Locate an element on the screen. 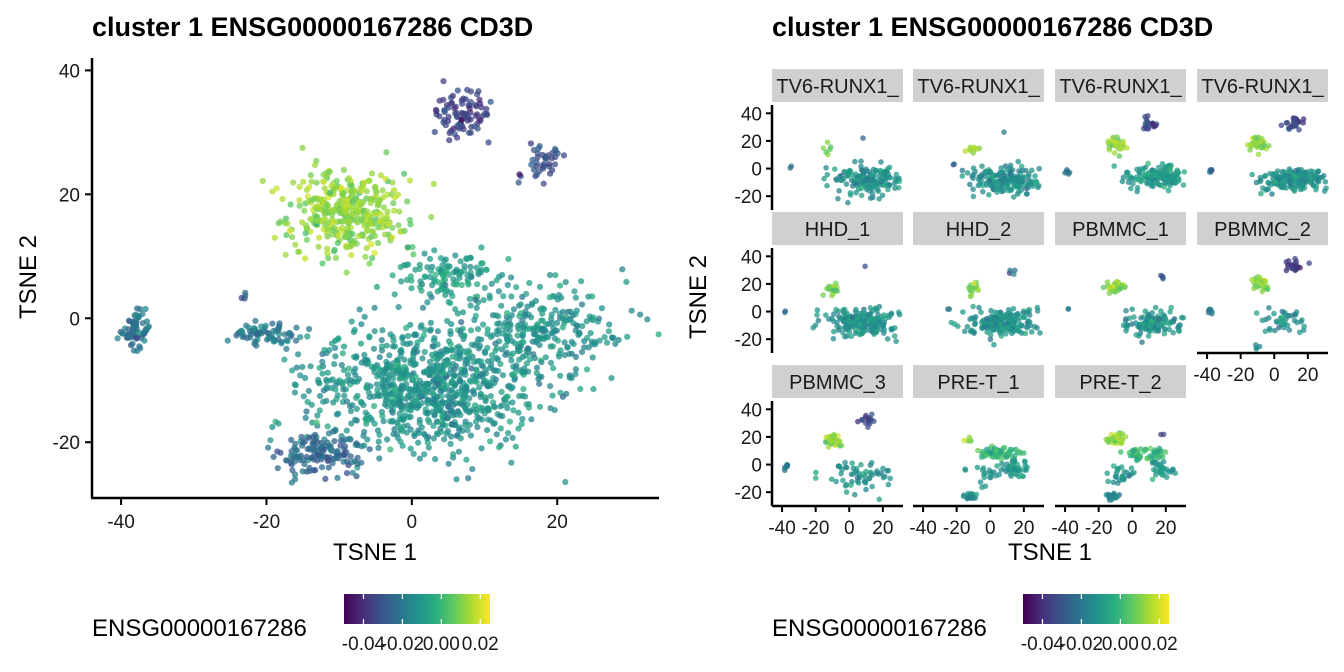 The width and height of the screenshot is (1344, 672). main-legend: ENSG00000167286 -0.04-0.020.00 0.02 is located at coordinates (295, 624).